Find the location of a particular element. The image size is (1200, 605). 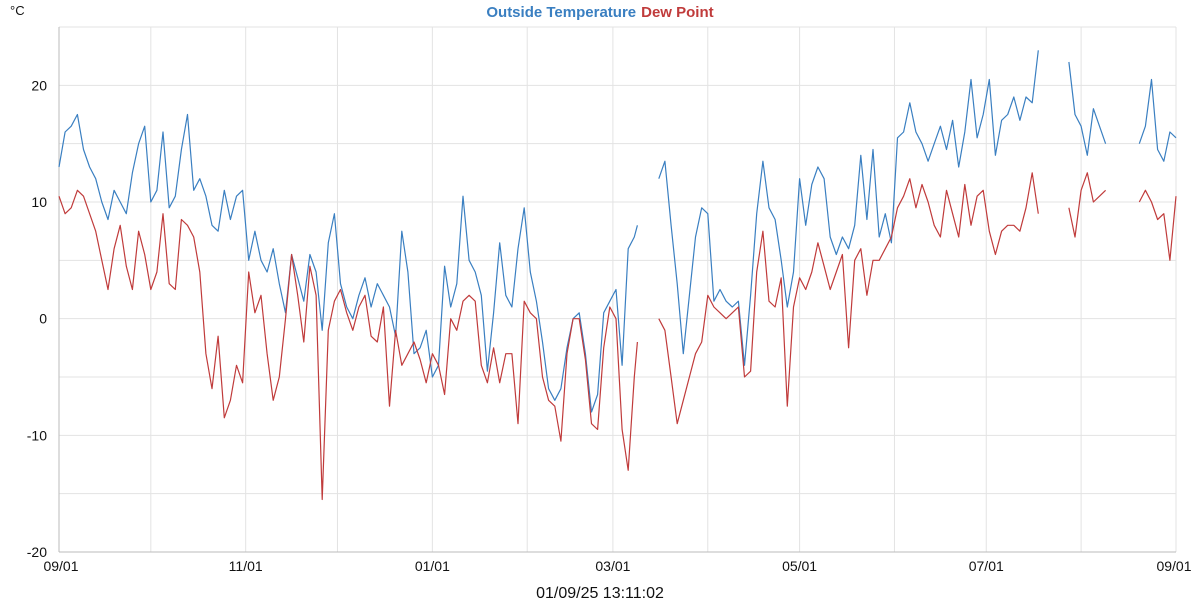

x-tick-label: 01/01 is located at coordinates (432, 566).